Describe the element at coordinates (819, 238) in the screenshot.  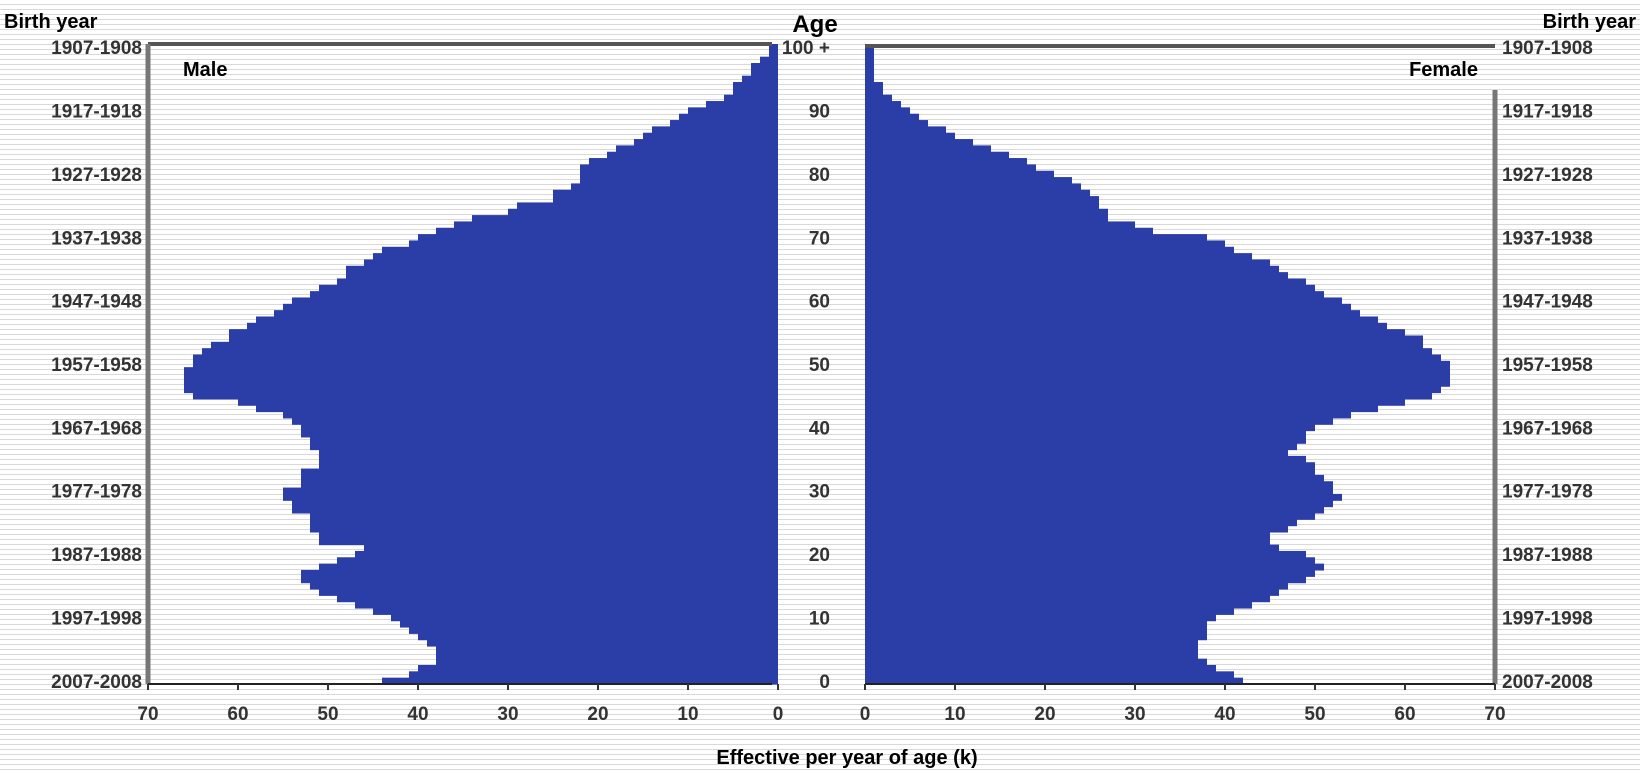
I see `age-tick-label: 70` at that location.